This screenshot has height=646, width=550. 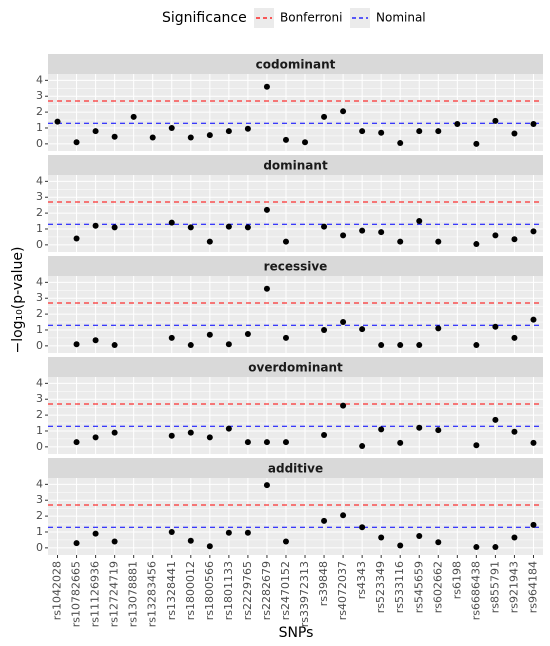 What do you see at coordinates (456, 580) in the screenshot?
I see `x-tick-label: rs6198` at bounding box center [456, 580].